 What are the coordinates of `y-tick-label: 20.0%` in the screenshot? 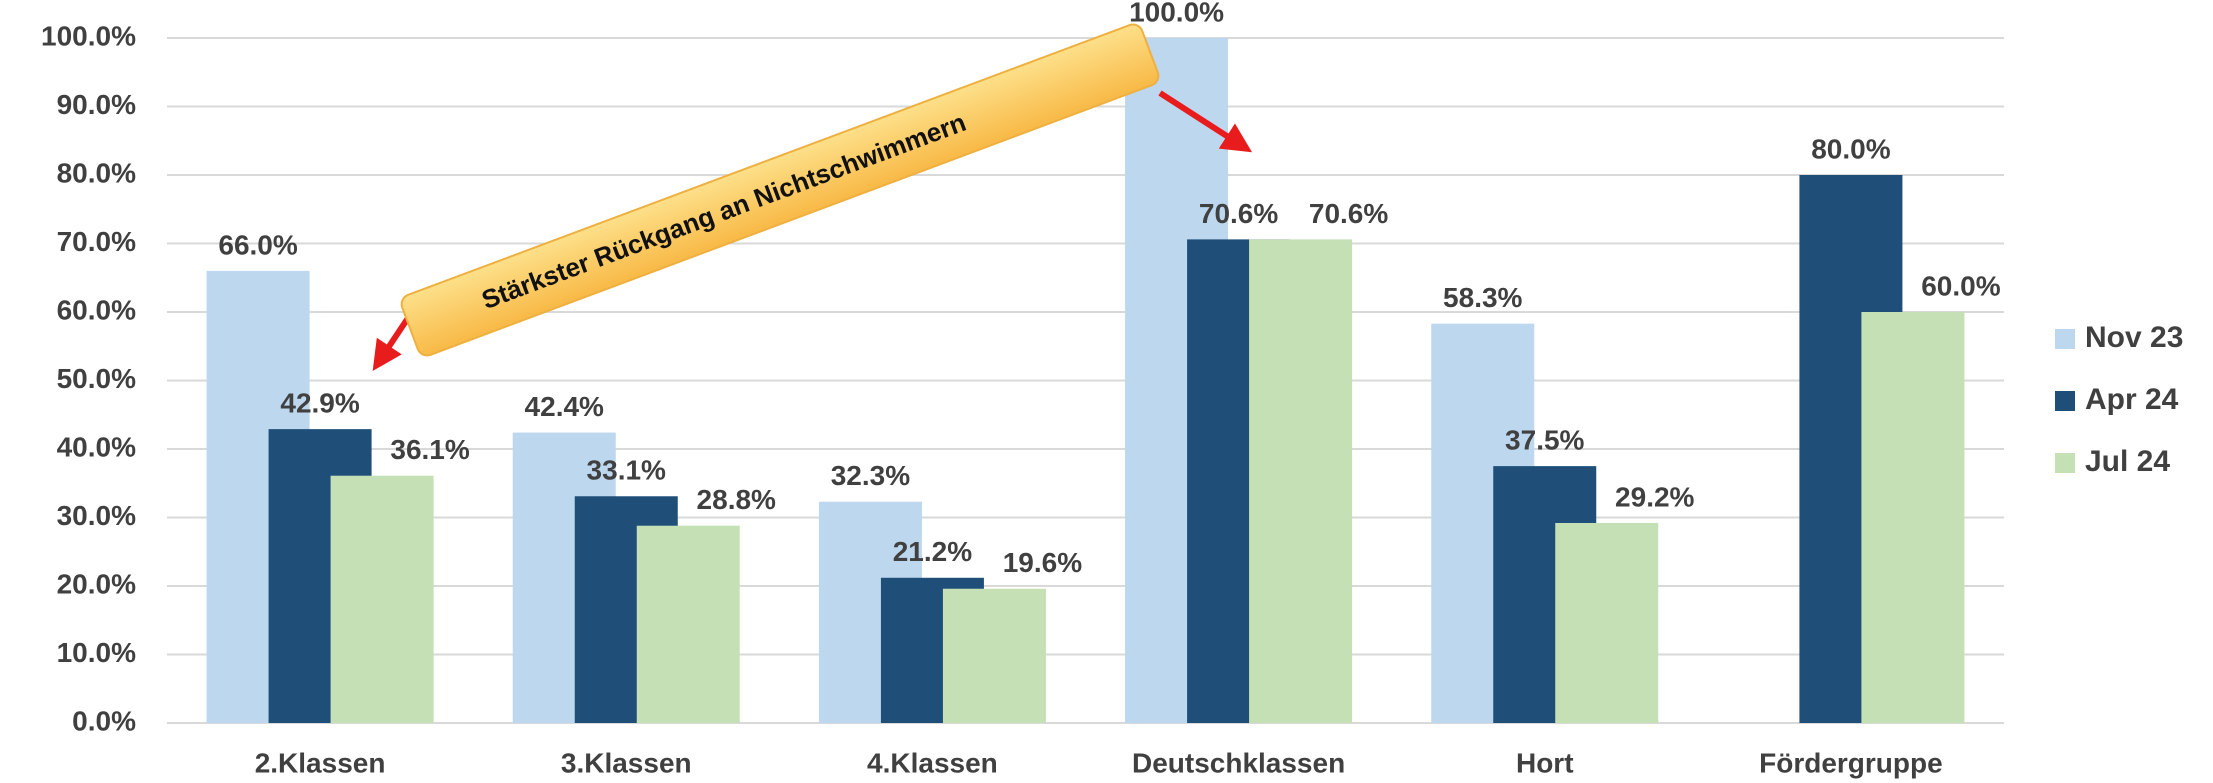 It's located at (96, 583).